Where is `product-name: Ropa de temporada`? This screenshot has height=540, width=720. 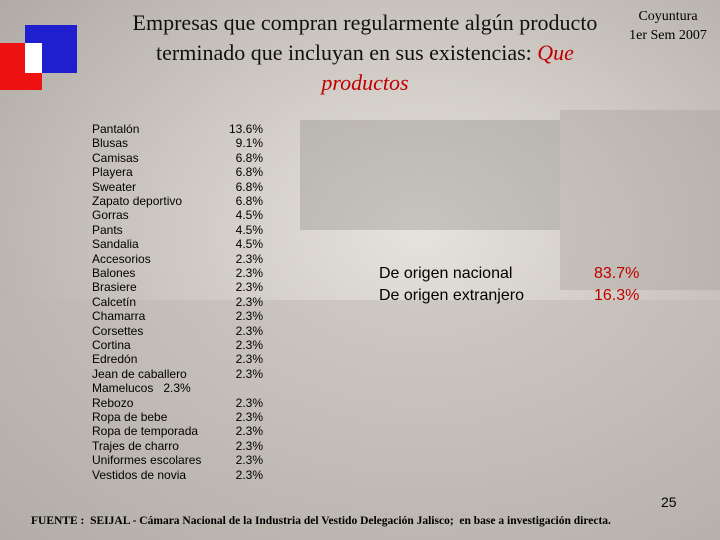
product-name: Ropa de temporada is located at coordinates (145, 431).